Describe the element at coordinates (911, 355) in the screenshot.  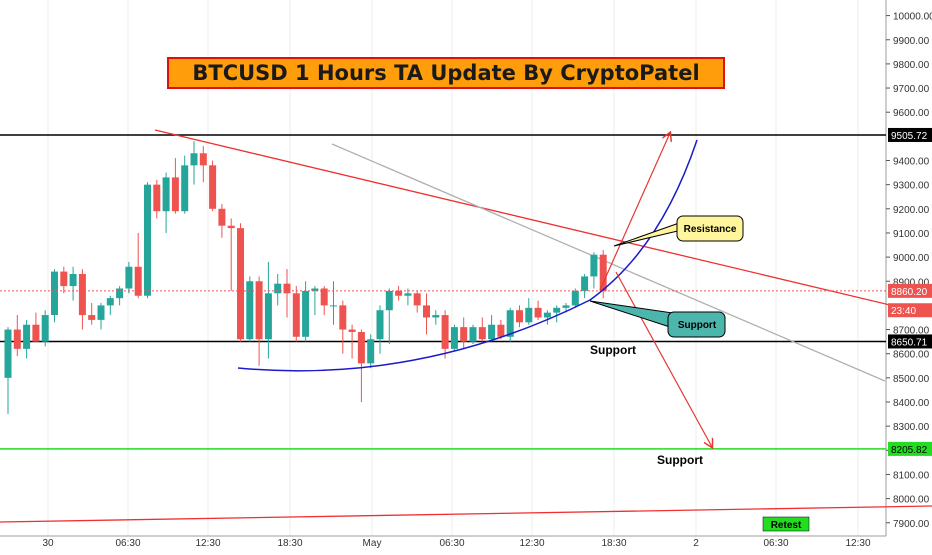
I see `y-tick-label: 8600.00` at that location.